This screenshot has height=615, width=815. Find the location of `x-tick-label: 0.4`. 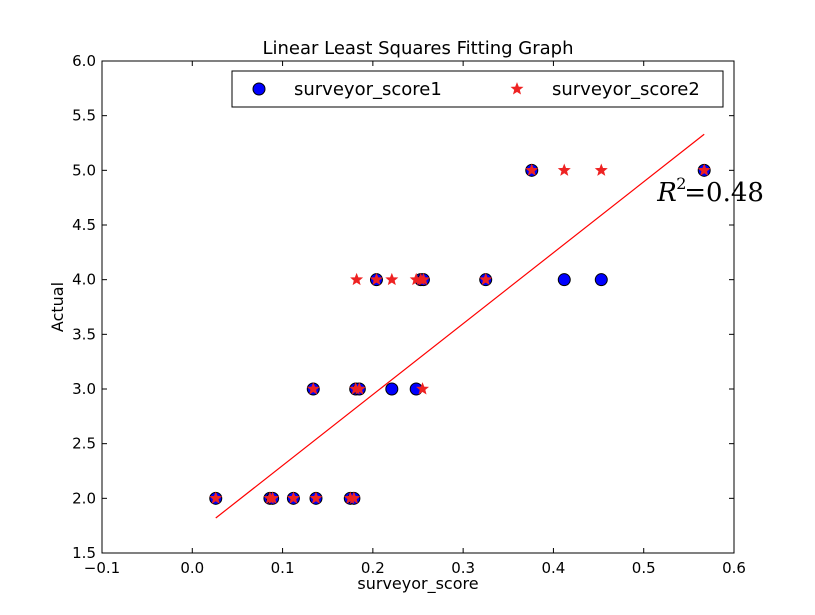

x-tick-label: 0.4 is located at coordinates (553, 568).